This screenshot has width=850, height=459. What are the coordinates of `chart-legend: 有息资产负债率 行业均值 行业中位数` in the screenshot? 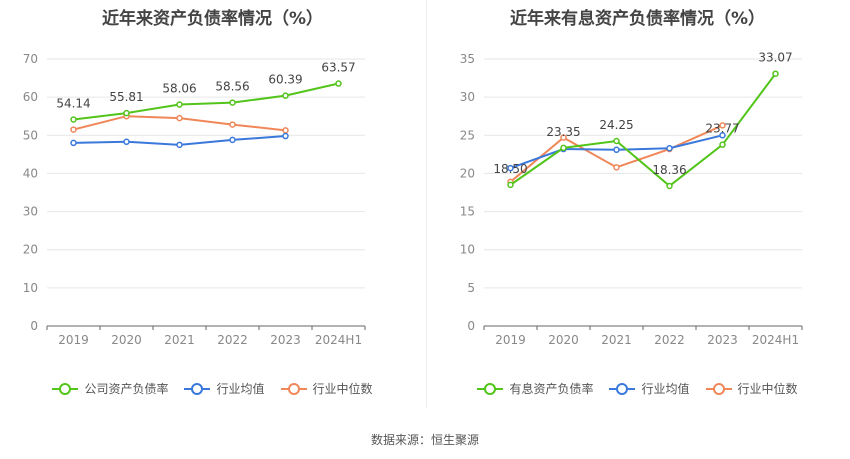 It's located at (637, 388).